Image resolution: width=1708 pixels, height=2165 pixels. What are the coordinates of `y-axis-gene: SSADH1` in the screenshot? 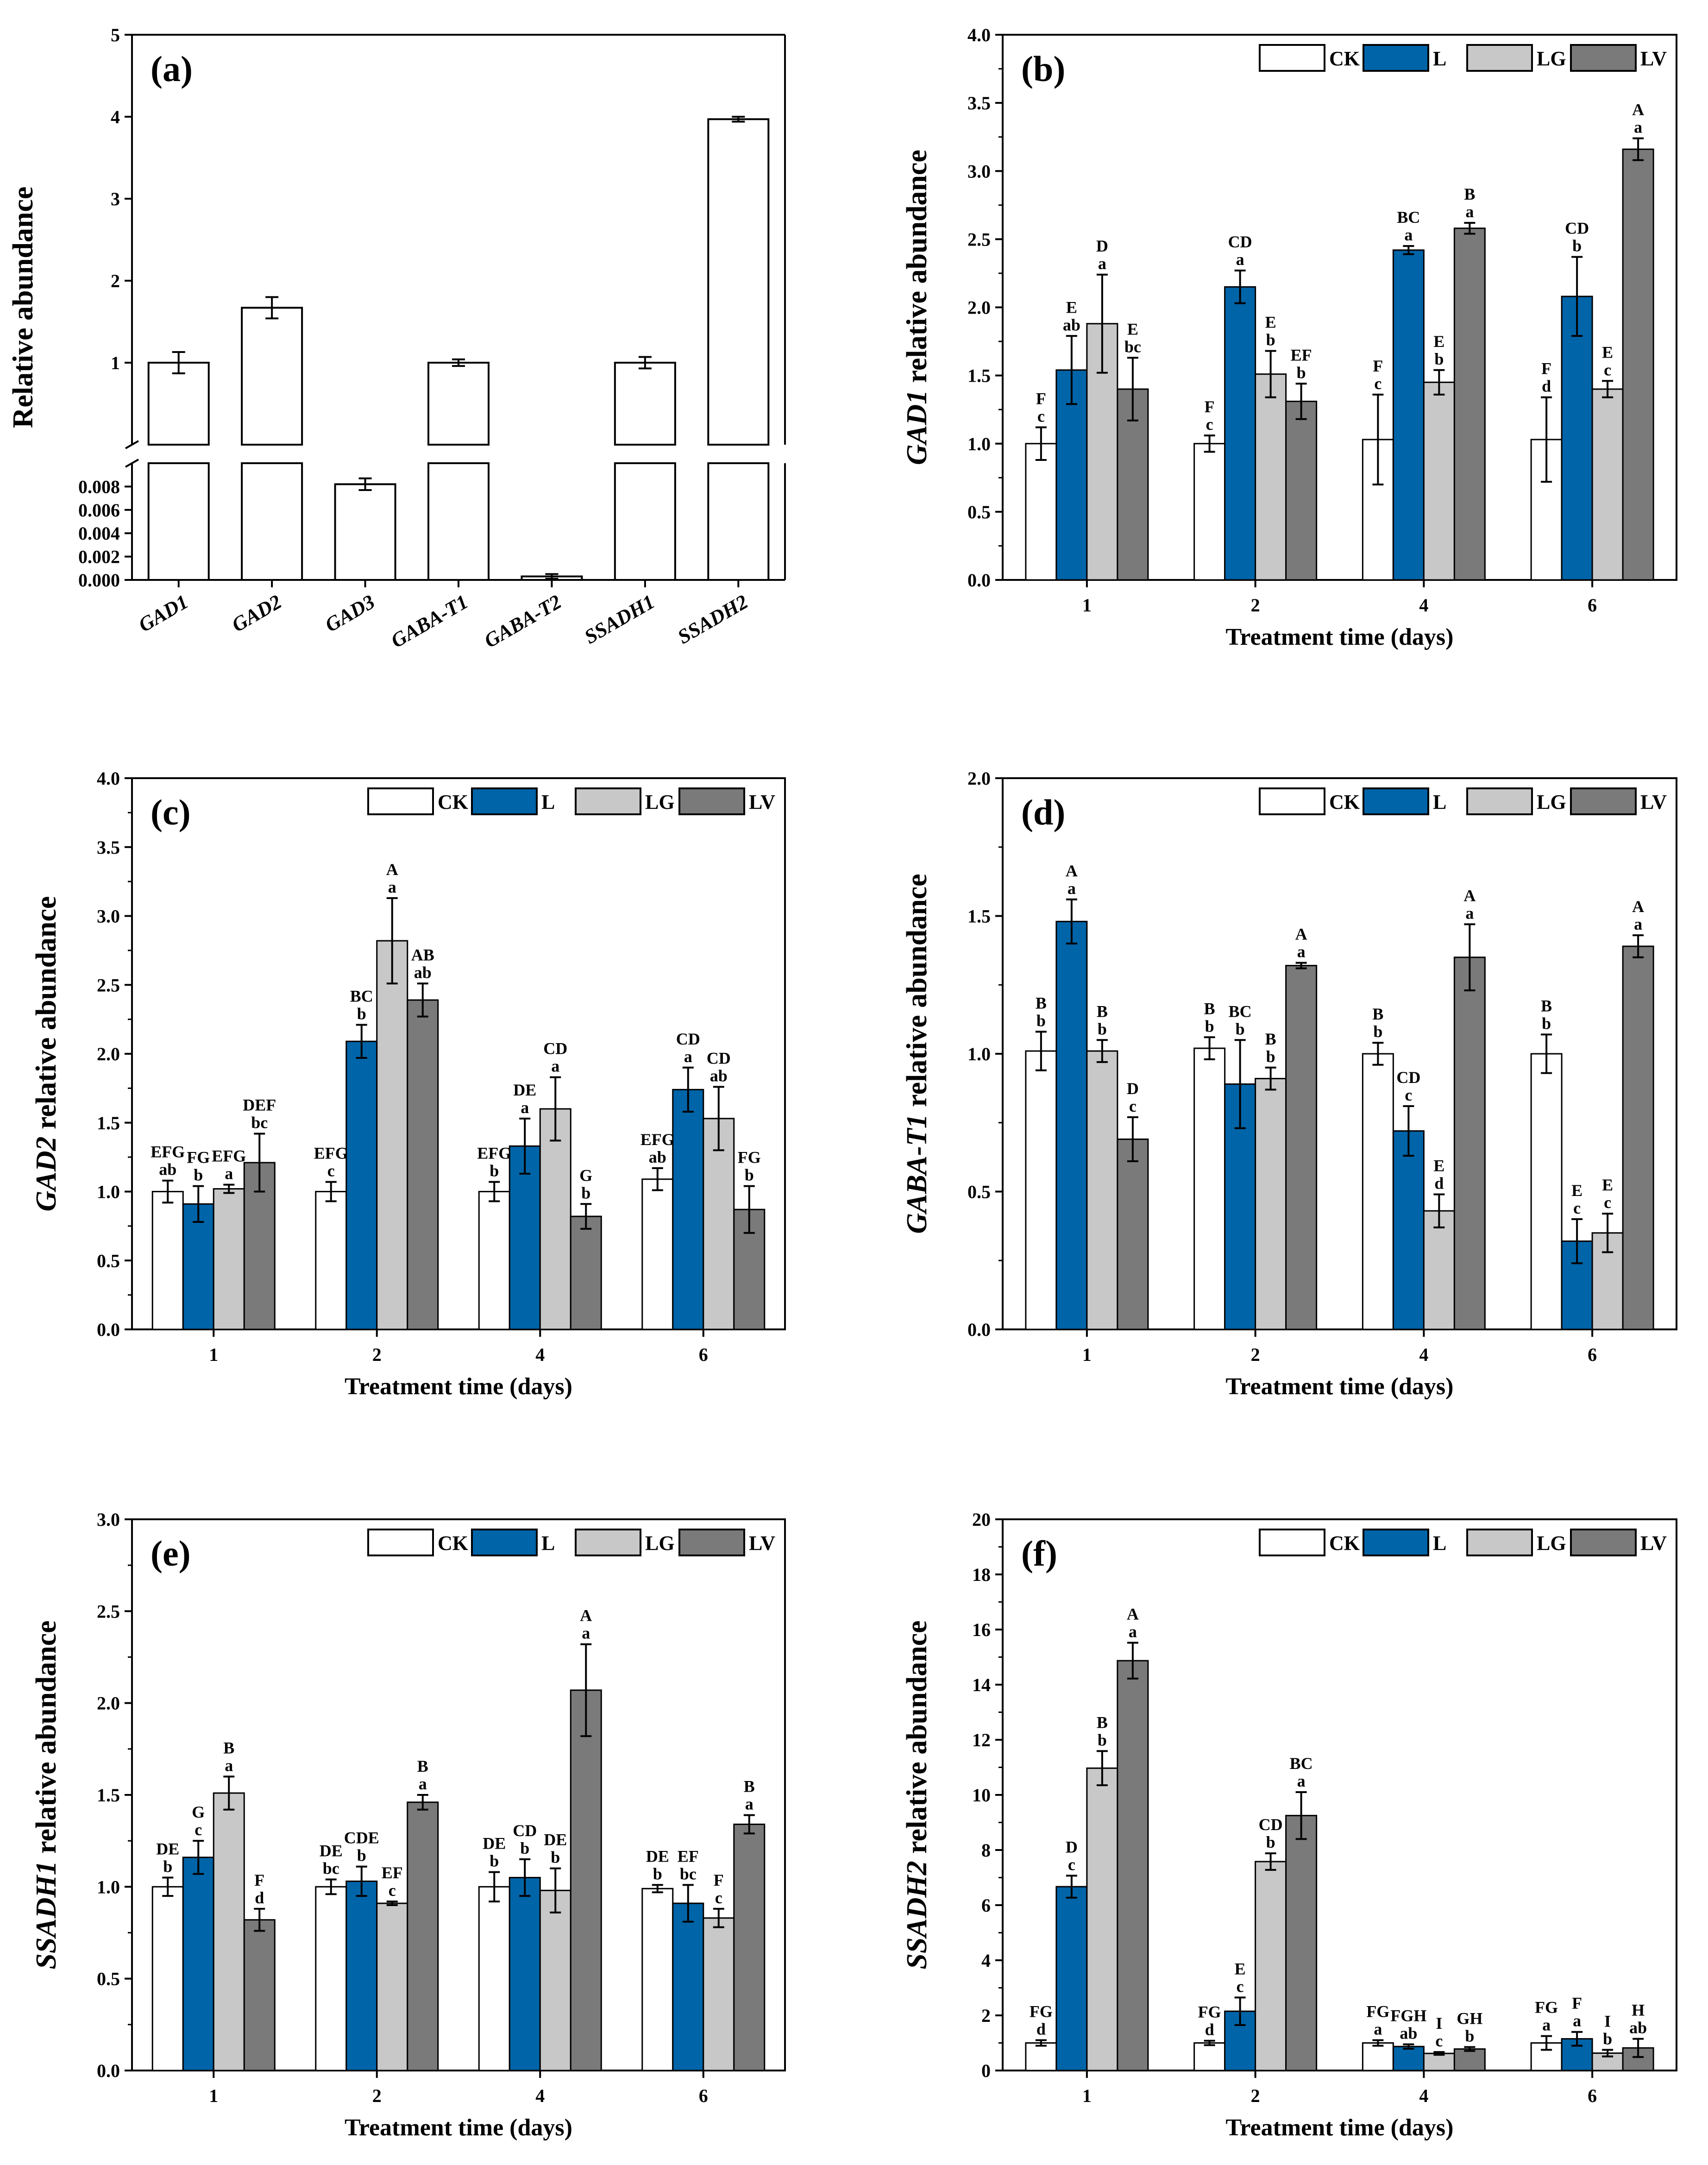 It's located at (46, 1915).